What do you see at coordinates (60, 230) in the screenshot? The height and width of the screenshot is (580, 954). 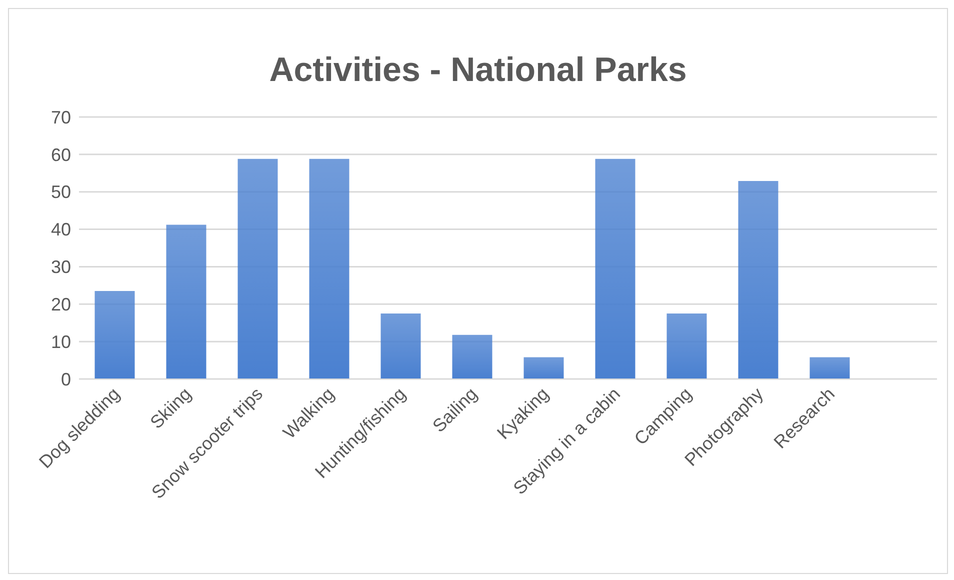 I see `y-tick-label: 40` at bounding box center [60, 230].